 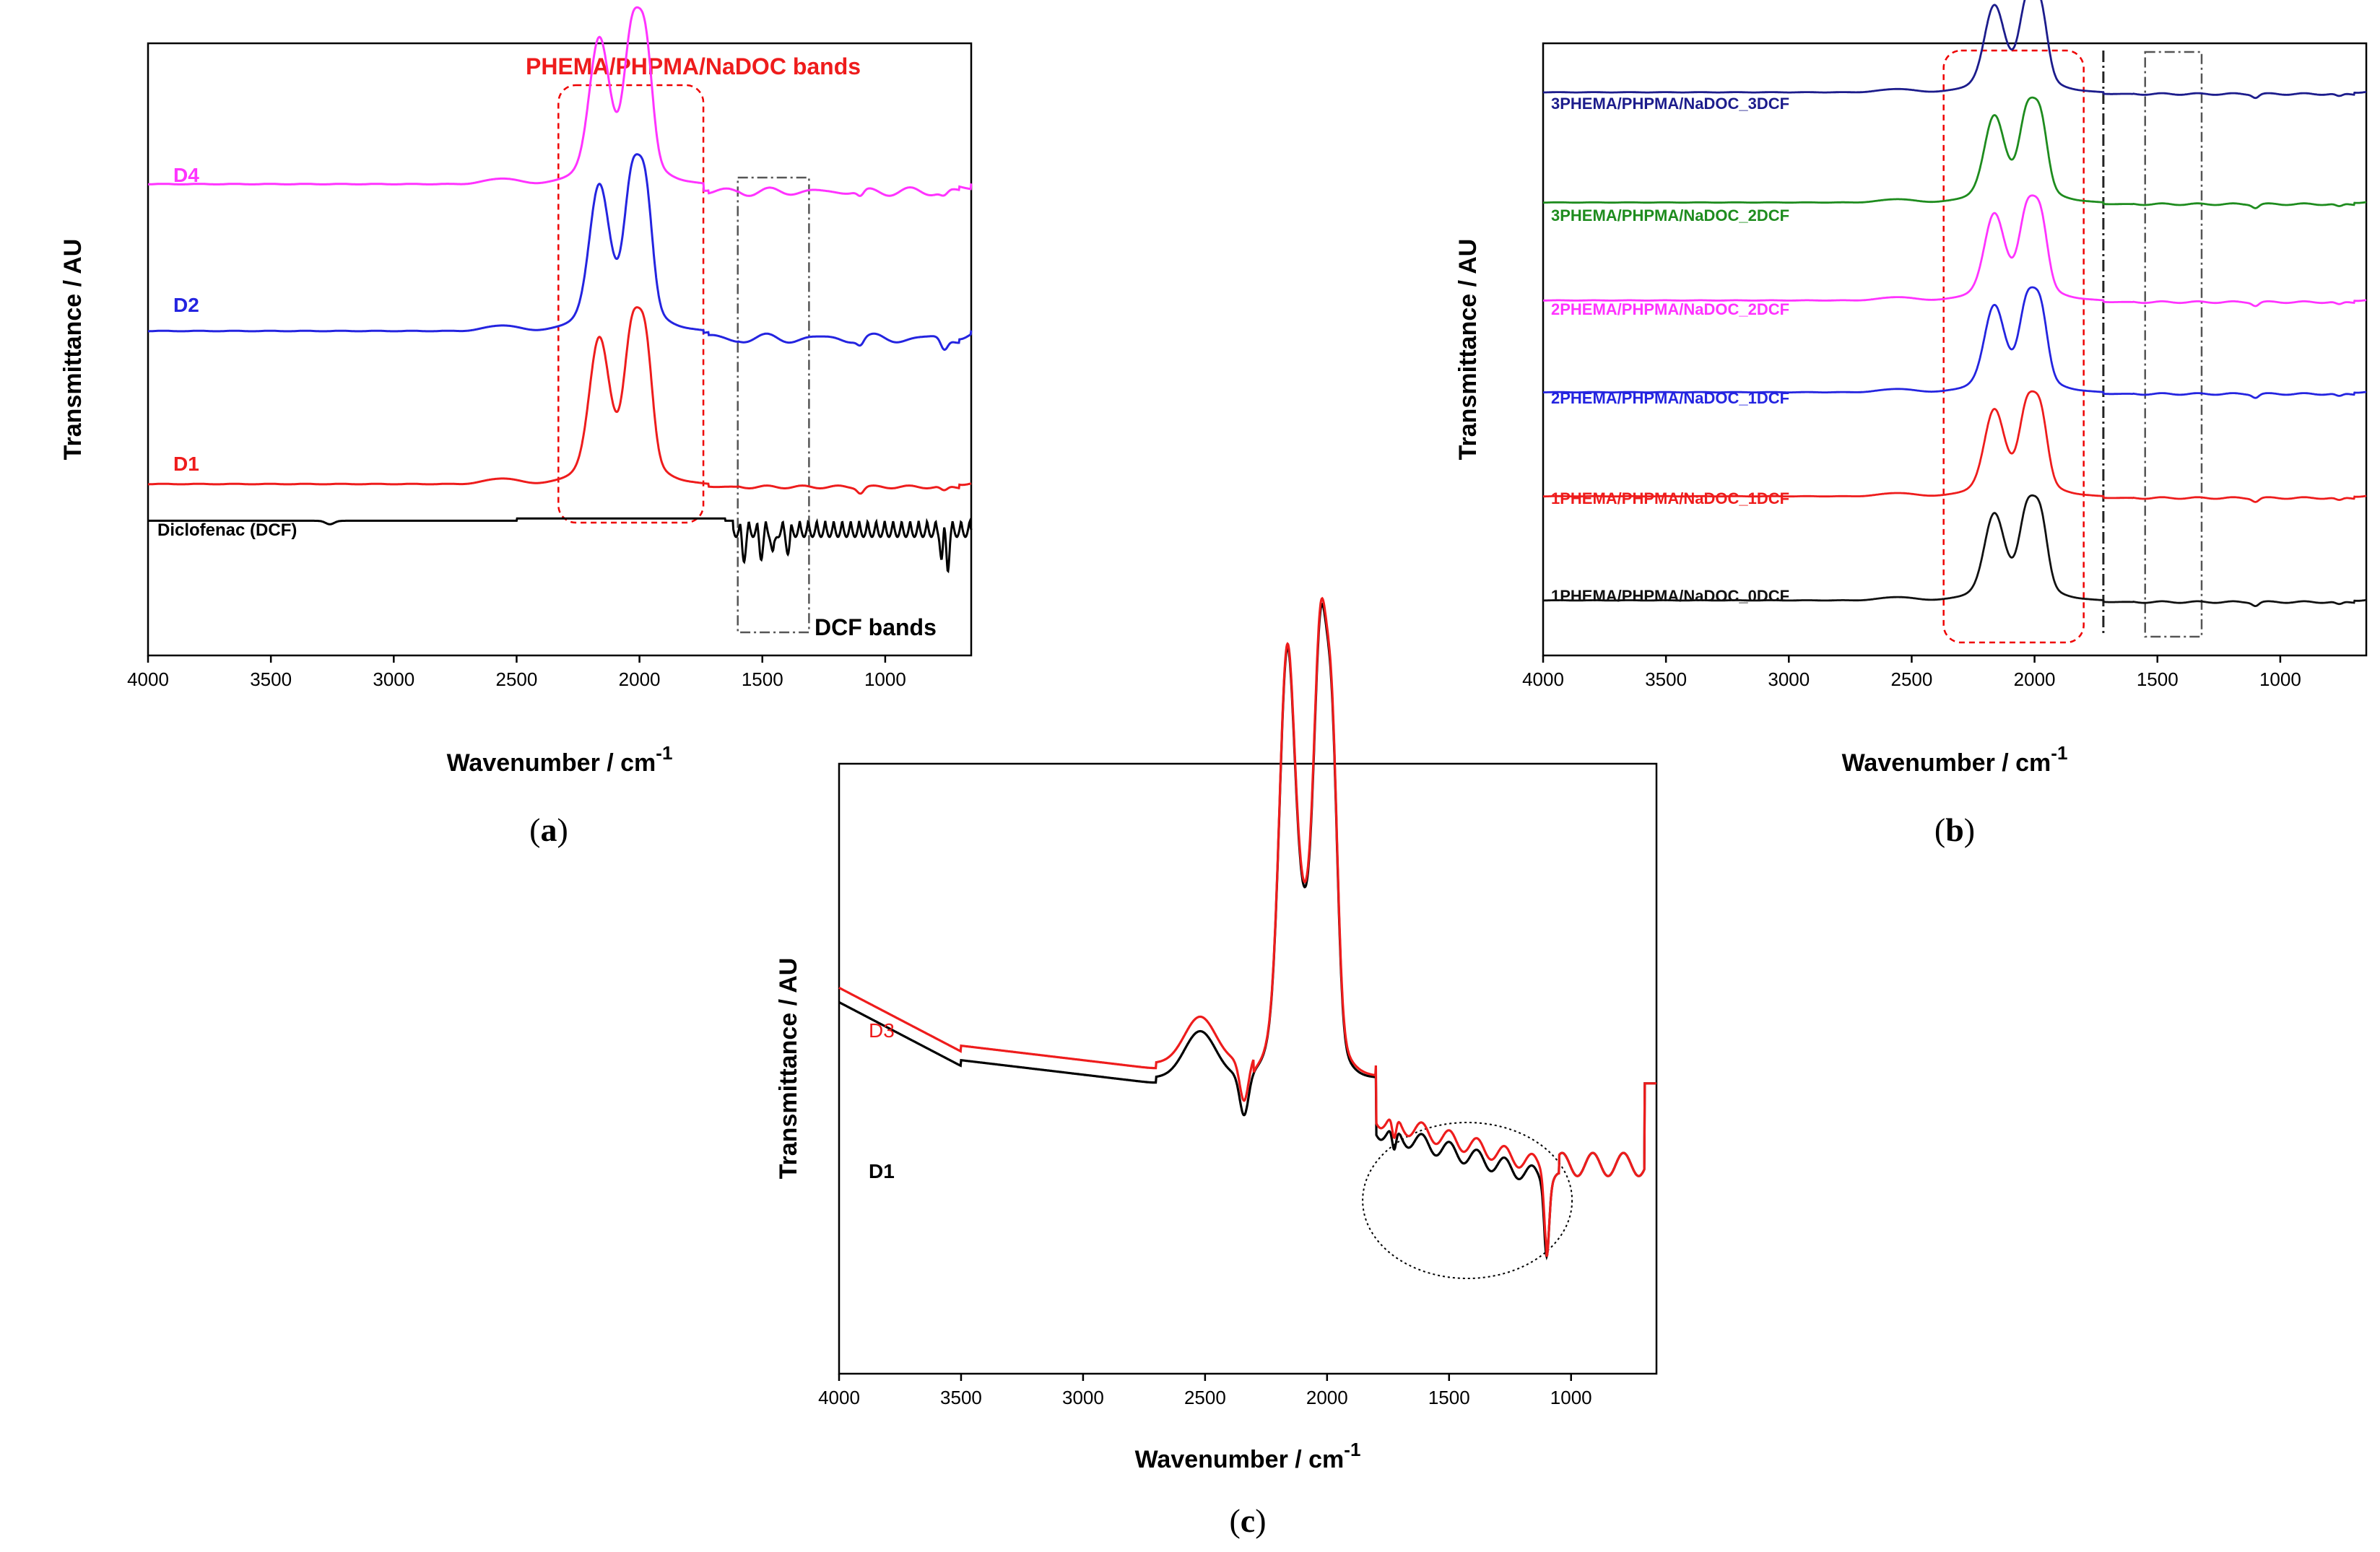 What do you see at coordinates (631, 304) in the screenshot?
I see `panel-a-polymer-bands-box` at bounding box center [631, 304].